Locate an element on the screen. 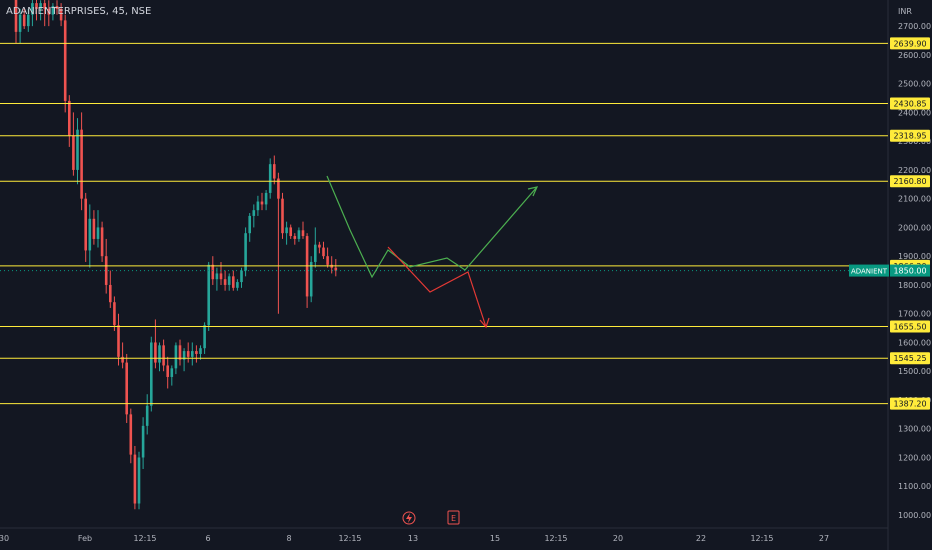  level-label: 2318.95 is located at coordinates (909, 136).